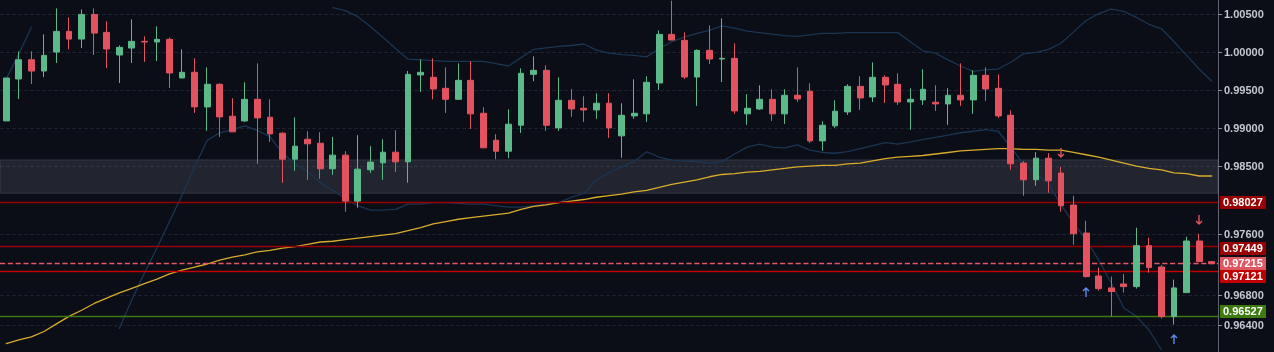 The width and height of the screenshot is (1274, 352). What do you see at coordinates (1243, 249) in the screenshot?
I see `ref-line-label: 0.97449` at bounding box center [1243, 249].